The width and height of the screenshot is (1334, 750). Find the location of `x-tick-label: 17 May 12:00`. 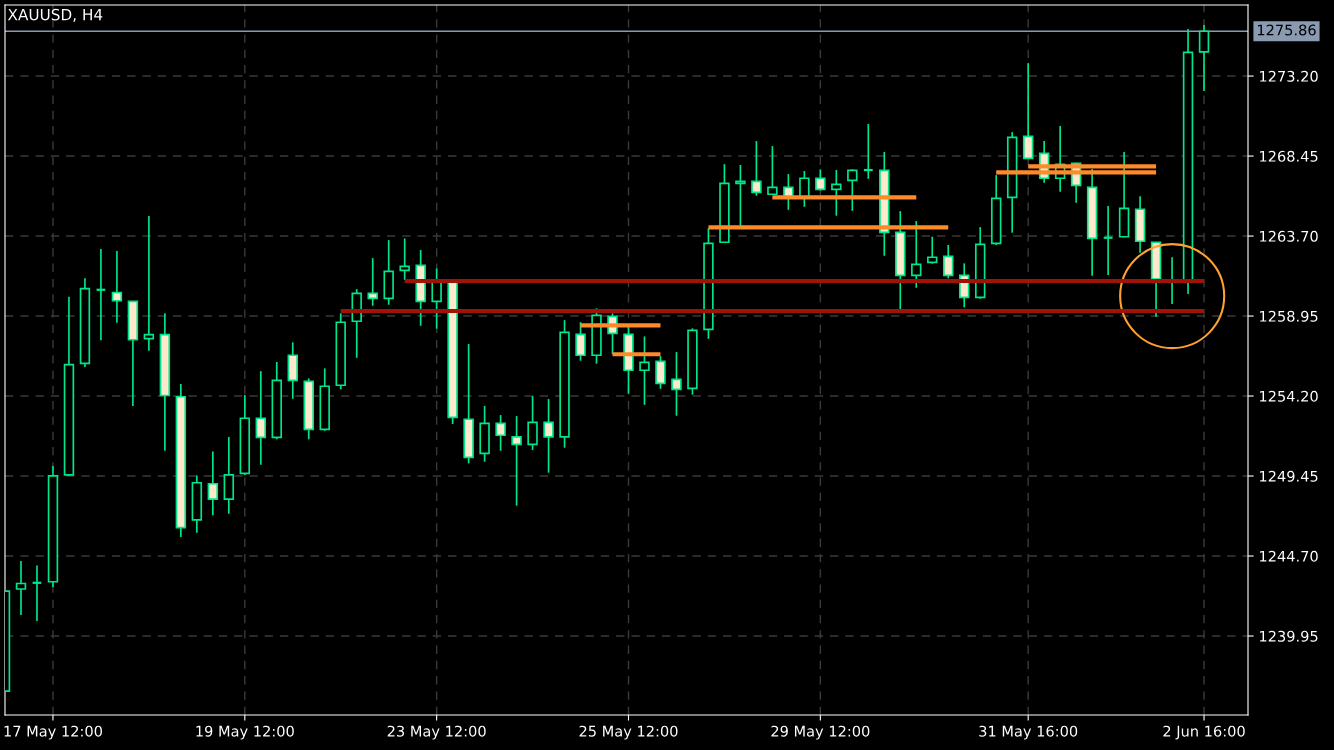

x-tick-label: 17 May 12:00 is located at coordinates (53, 732).